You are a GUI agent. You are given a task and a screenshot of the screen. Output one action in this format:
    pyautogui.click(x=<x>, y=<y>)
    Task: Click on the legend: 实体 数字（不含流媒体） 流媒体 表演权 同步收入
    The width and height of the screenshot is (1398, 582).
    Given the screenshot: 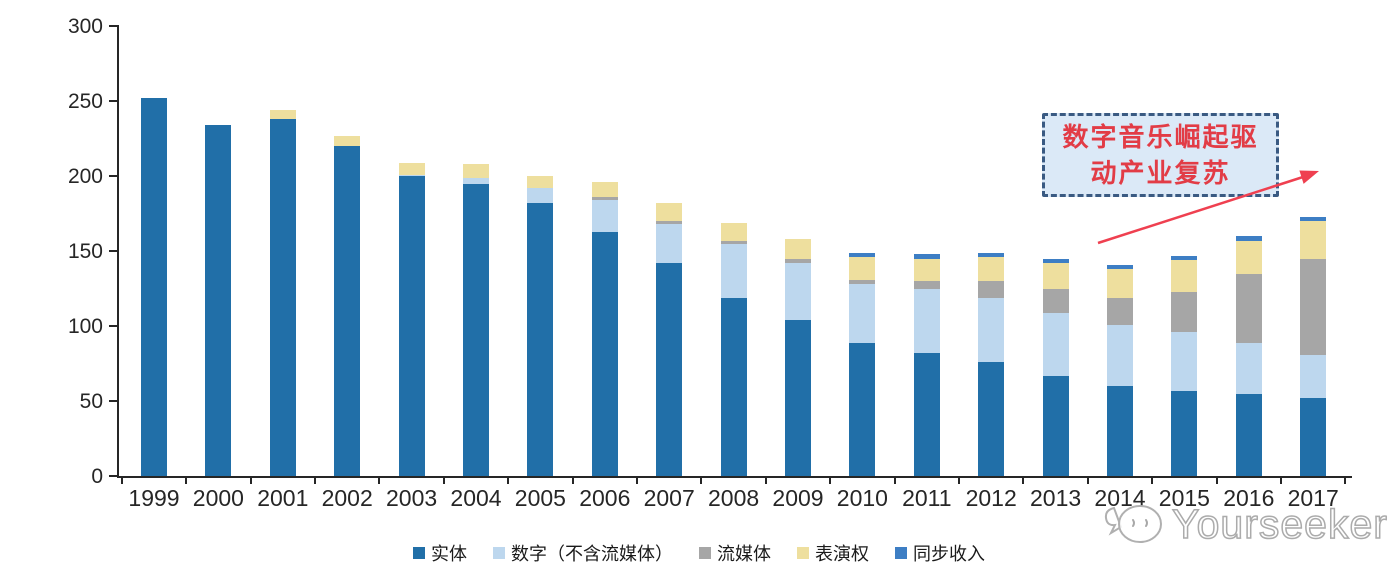 What is the action you would take?
    pyautogui.click(x=699, y=553)
    